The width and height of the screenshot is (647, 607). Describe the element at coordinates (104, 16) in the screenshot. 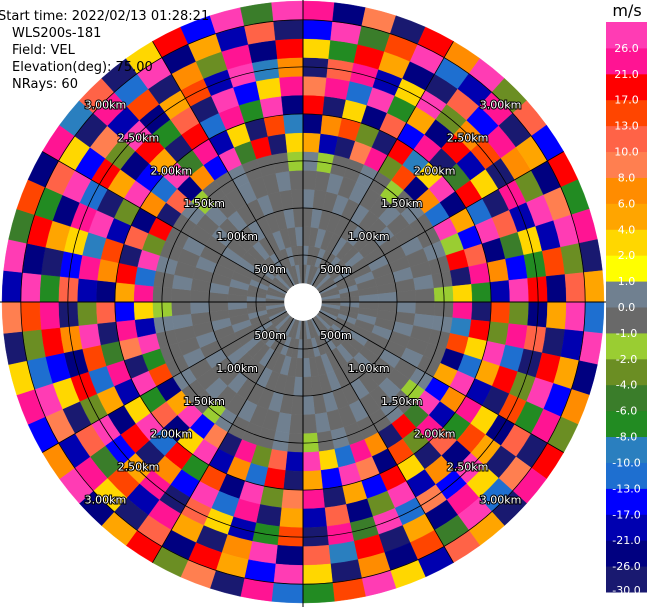

I see `info-line: Start time: 2022/02/13 01:28:21` at that location.